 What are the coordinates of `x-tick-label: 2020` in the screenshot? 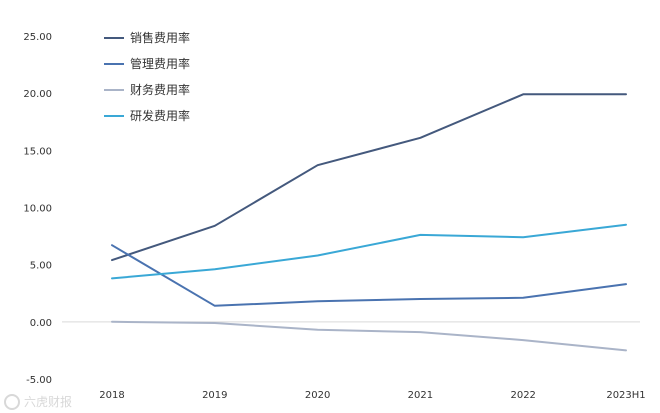 It's located at (317, 395).